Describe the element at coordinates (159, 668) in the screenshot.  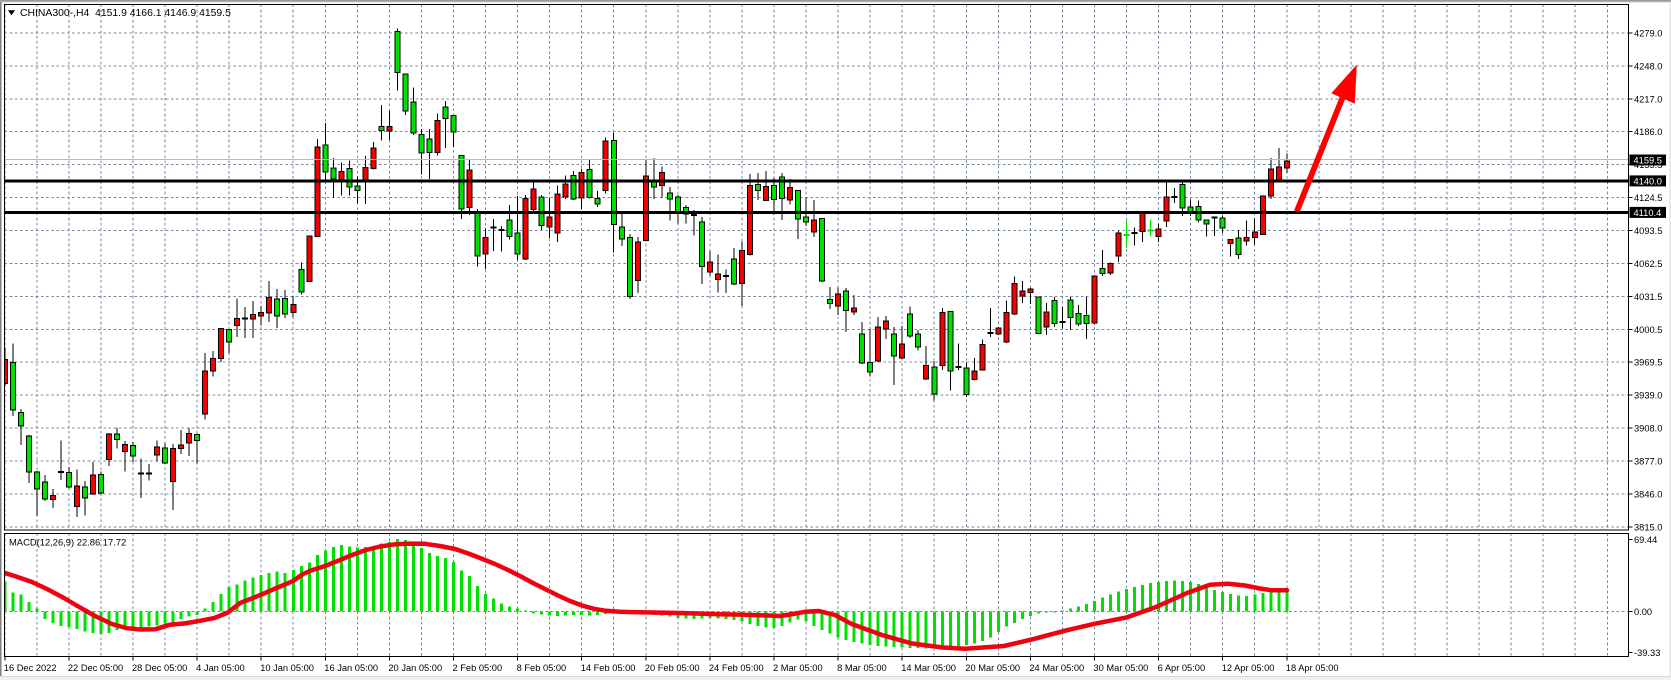
I see `svg-text: 28 Dec 05:00` at that location.